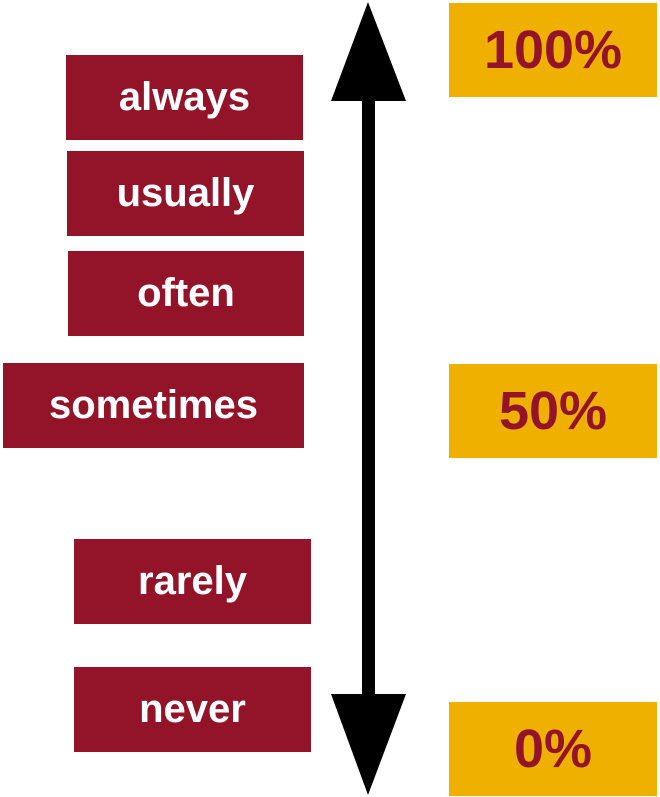  What do you see at coordinates (192, 709) in the screenshot?
I see `label-box: never` at bounding box center [192, 709].